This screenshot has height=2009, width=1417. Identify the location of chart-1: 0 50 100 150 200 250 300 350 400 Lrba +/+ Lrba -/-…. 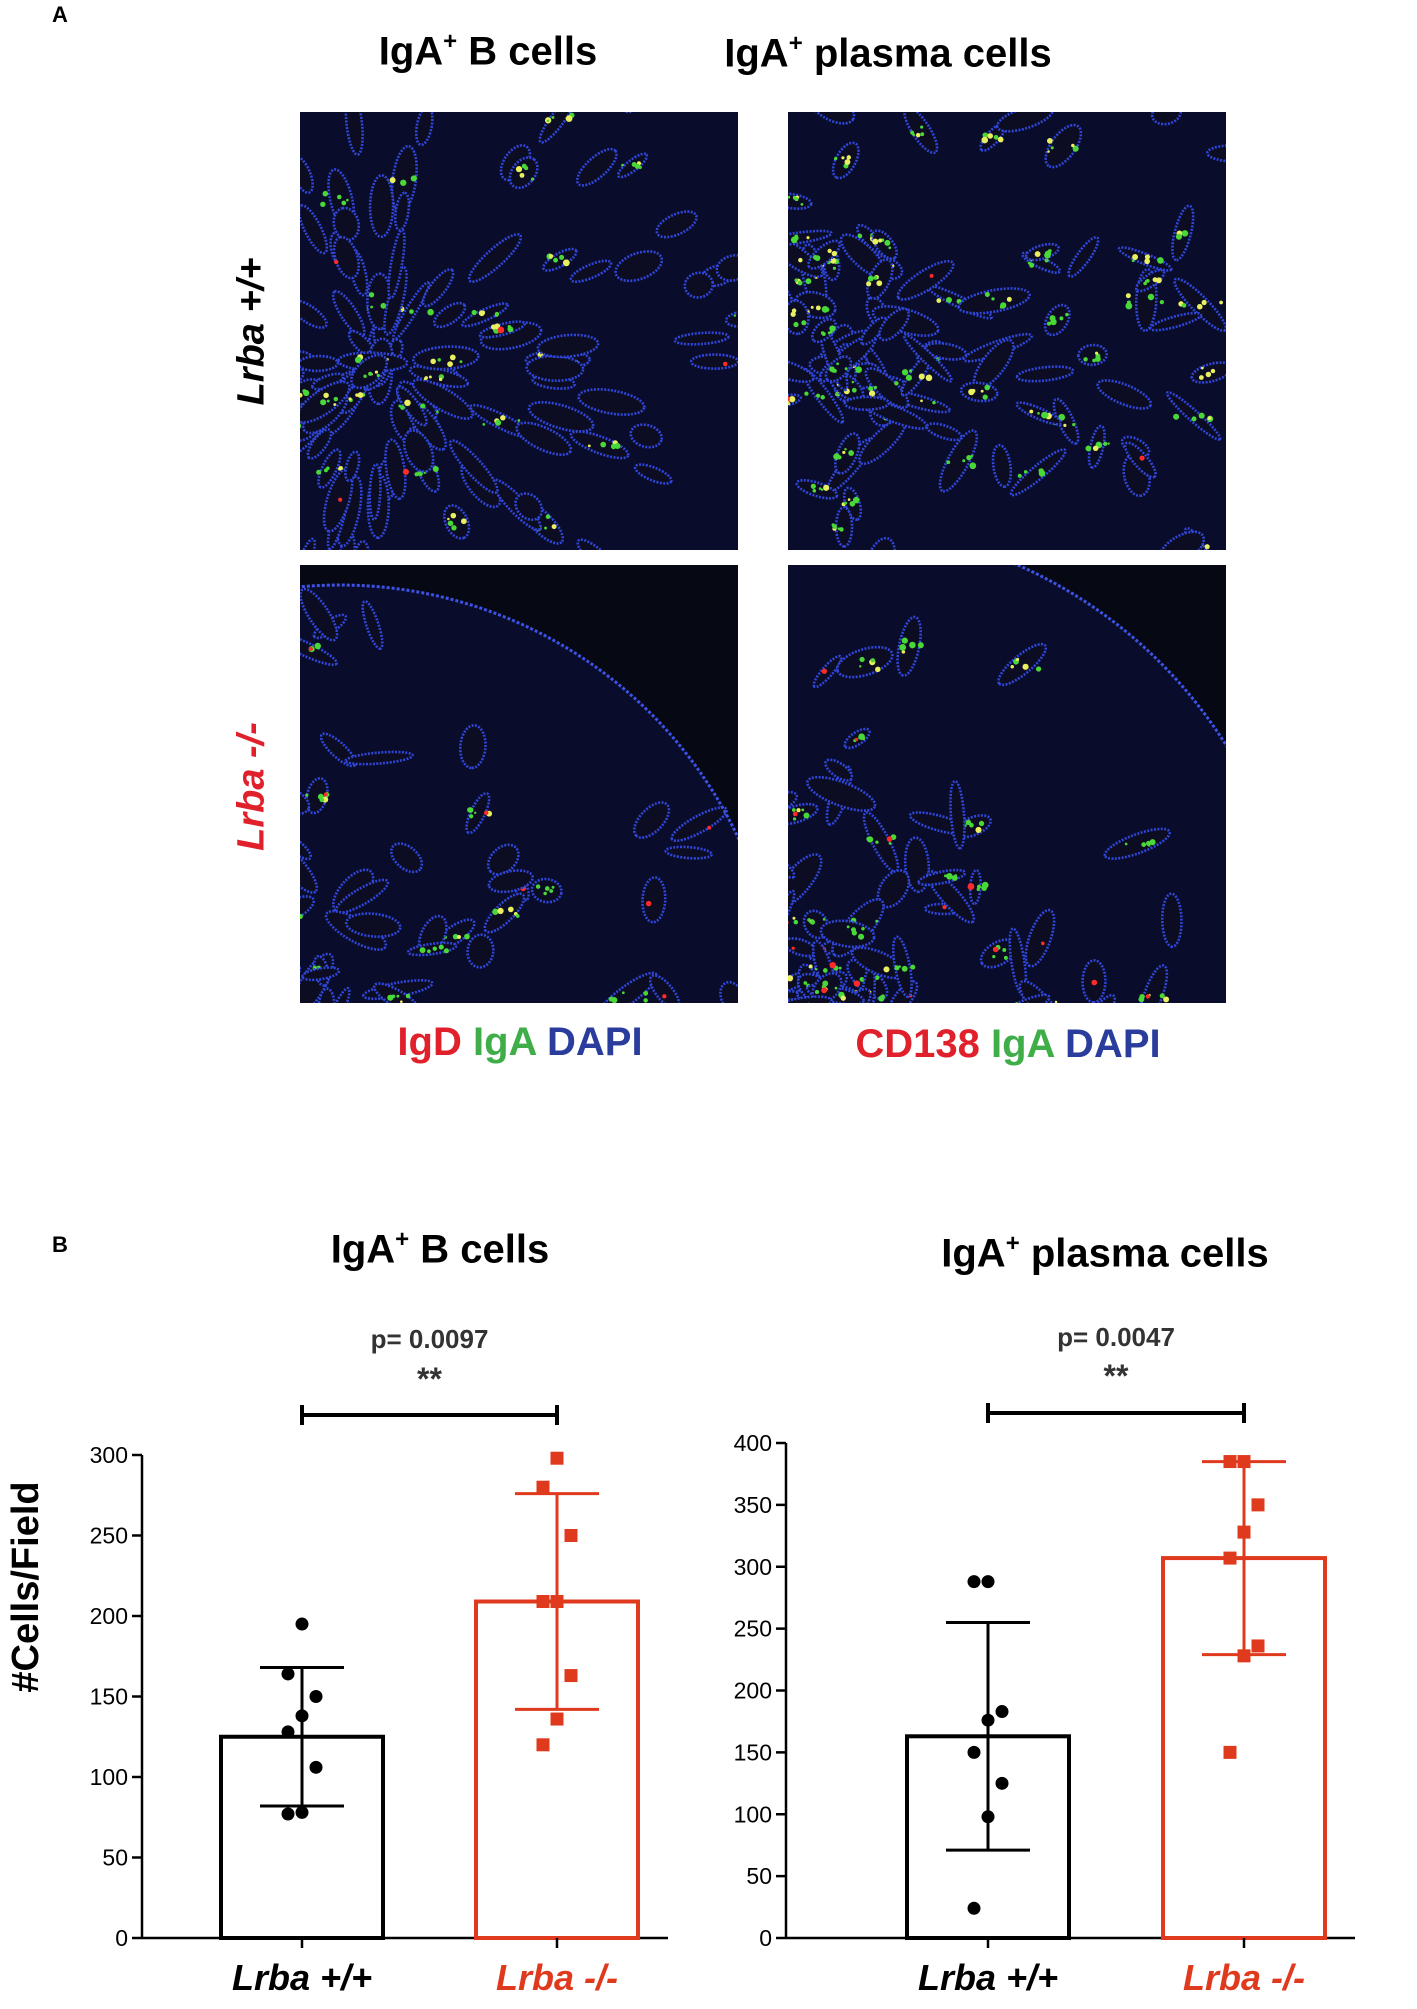
(1044, 1660).